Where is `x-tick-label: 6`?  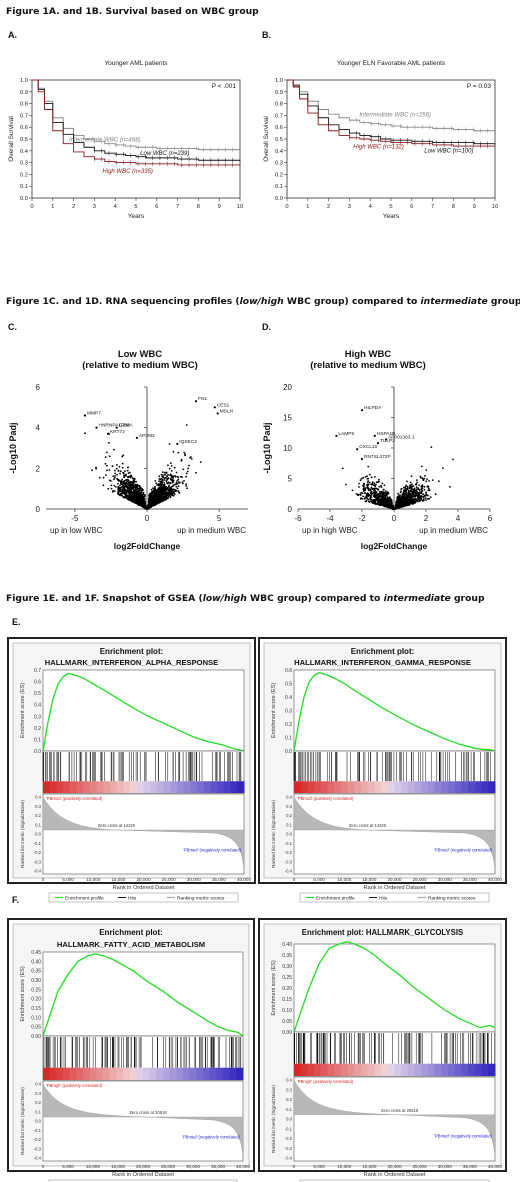
x-tick-label: 6 is located at coordinates (411, 207).